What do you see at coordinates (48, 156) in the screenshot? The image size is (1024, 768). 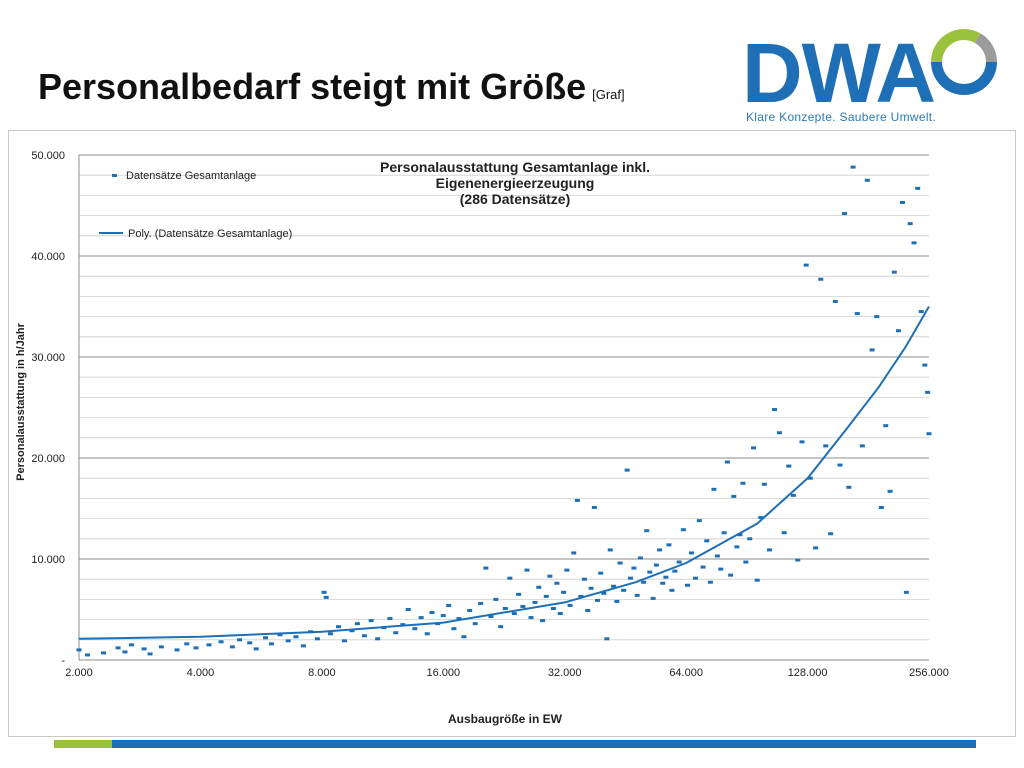 I see `y-tick-label: 50.000` at bounding box center [48, 156].